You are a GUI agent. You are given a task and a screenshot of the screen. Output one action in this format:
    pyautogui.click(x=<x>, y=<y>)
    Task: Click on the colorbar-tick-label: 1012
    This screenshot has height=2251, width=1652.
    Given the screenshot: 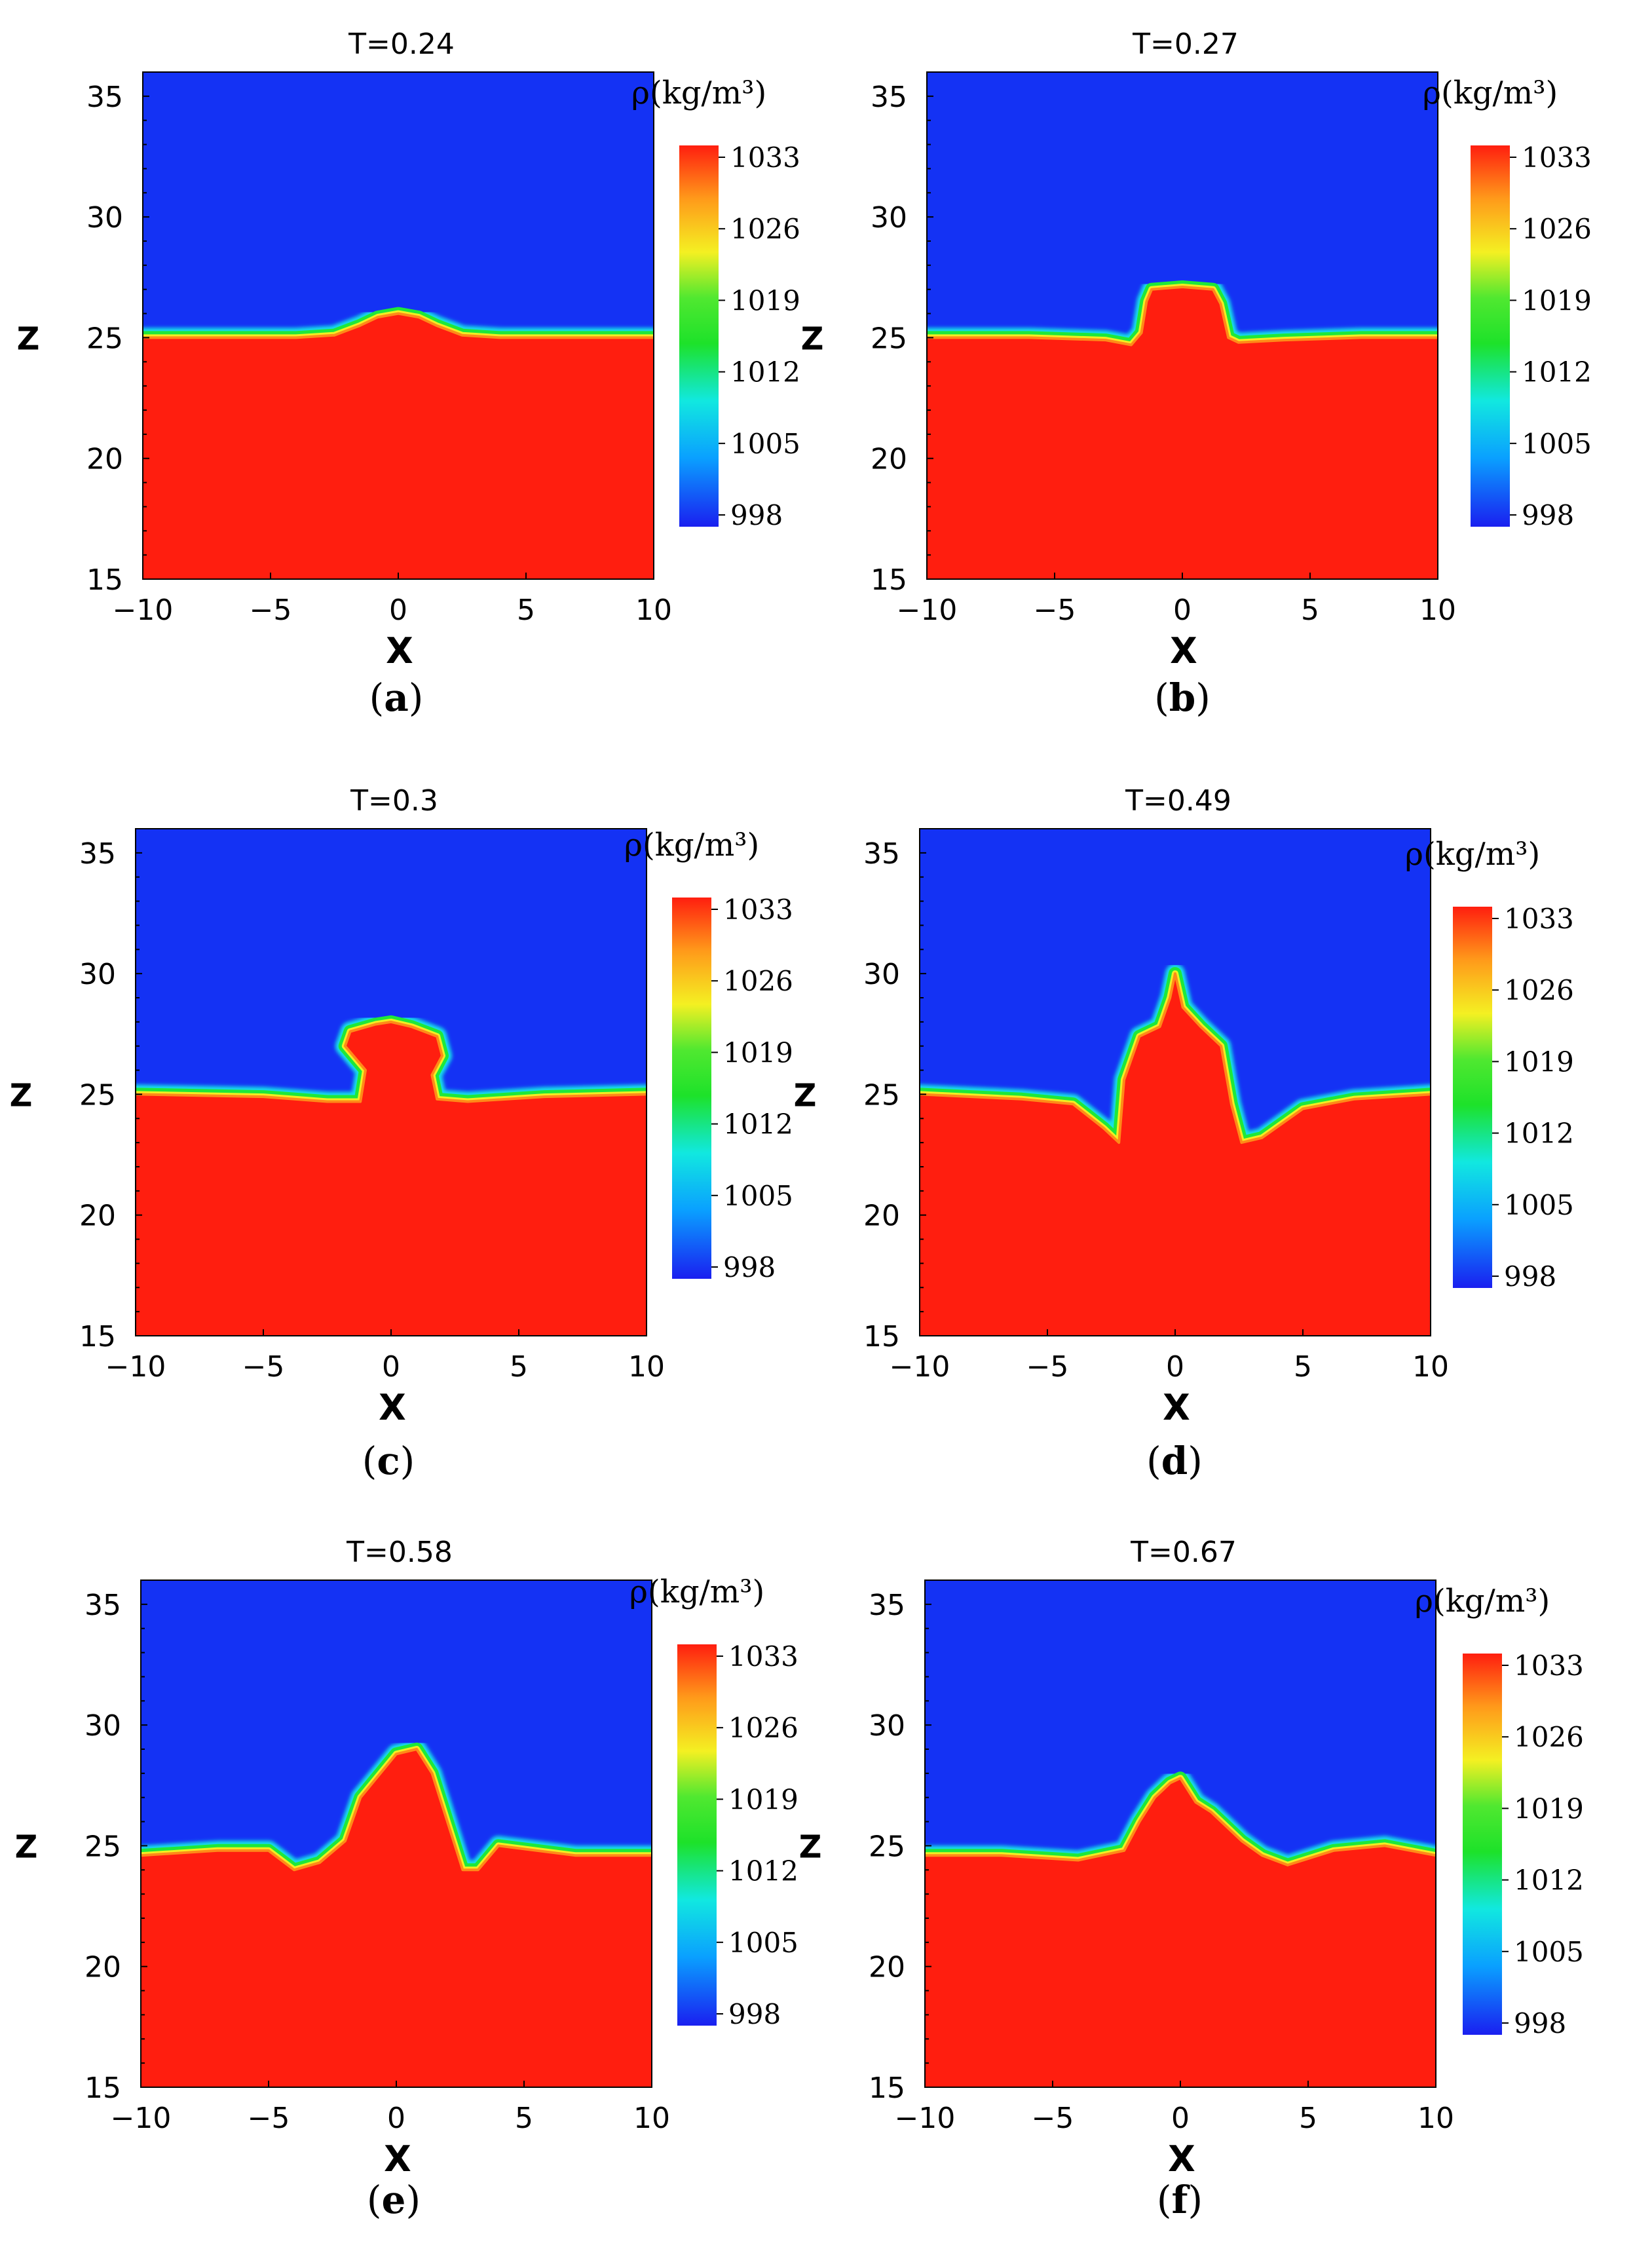 What is the action you would take?
    pyautogui.click(x=1549, y=1880)
    